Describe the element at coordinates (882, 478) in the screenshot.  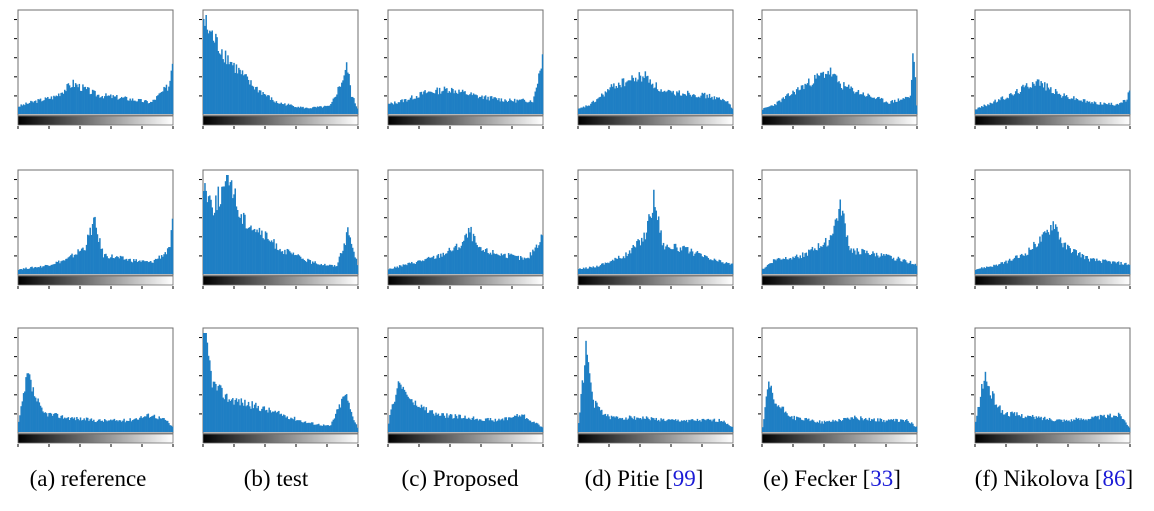
I see `citation-link: 33` at that location.